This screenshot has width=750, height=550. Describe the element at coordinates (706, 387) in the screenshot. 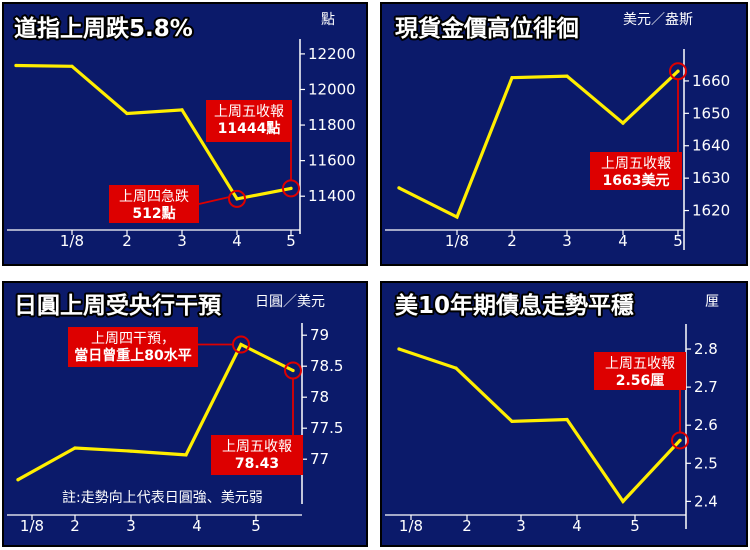

I see `y-tick-label: 2.7` at that location.